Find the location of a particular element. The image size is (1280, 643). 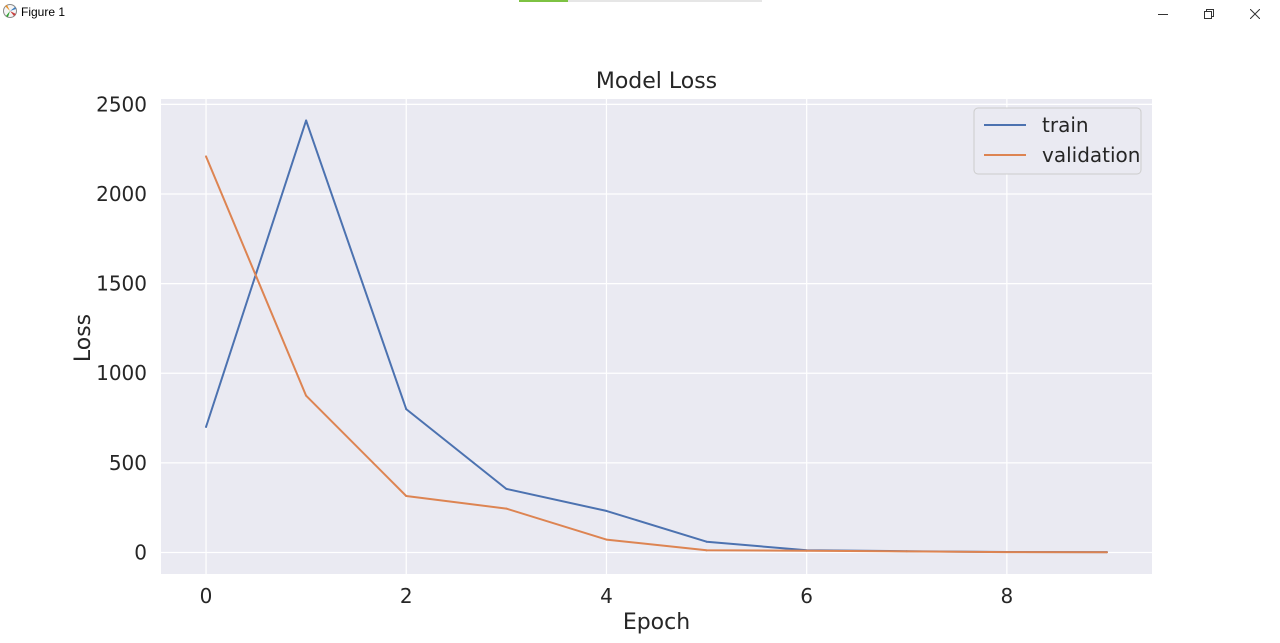

x-axis-label: Epoch is located at coordinates (656, 622).